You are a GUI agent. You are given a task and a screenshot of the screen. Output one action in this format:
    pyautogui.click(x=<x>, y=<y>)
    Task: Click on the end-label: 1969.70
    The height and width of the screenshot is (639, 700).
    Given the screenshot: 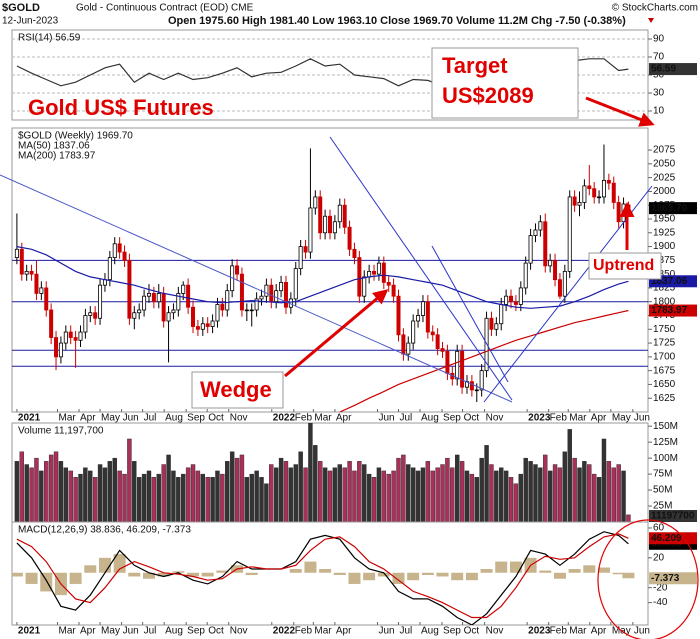 What is the action you would take?
    pyautogui.click(x=669, y=208)
    